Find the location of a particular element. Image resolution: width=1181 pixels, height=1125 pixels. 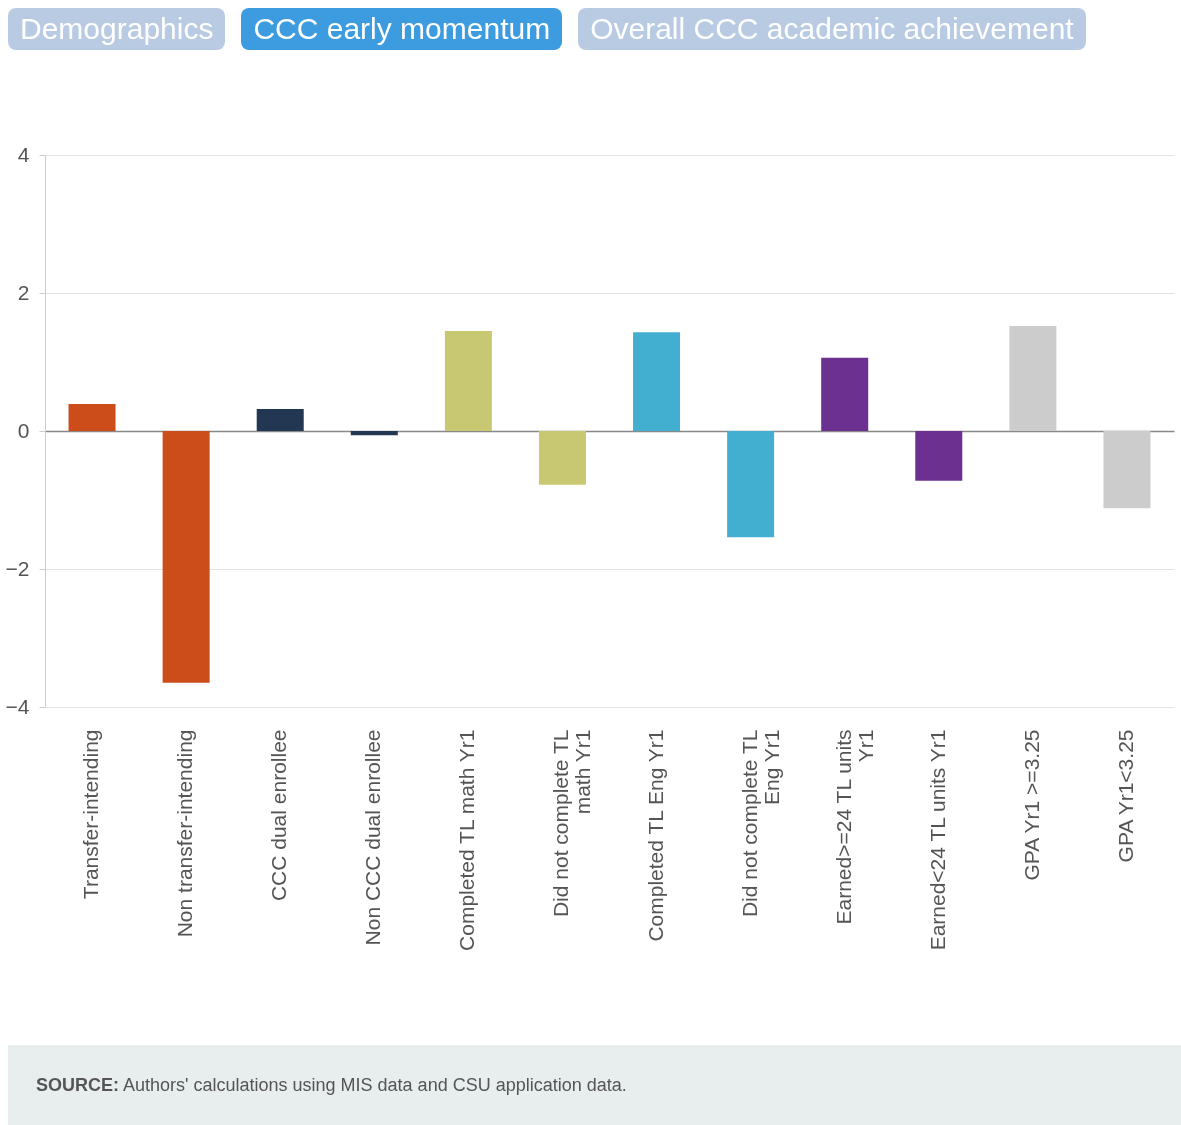

source-note: SOURCE: Authors' calculations using MIS data and CSU application data. is located at coordinates (331, 1085).